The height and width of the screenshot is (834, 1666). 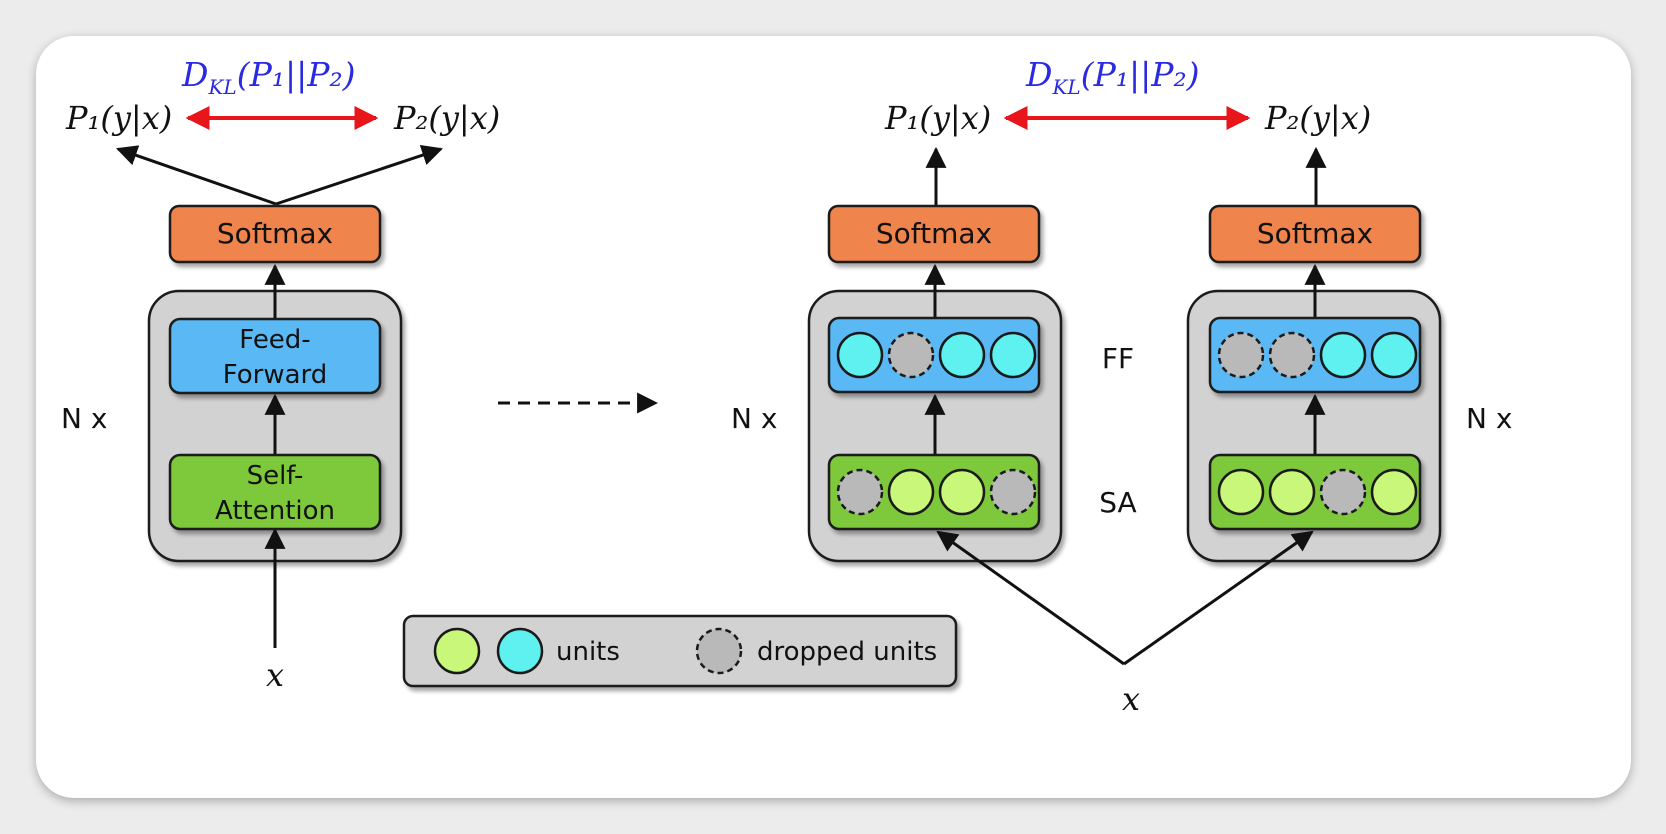 What do you see at coordinates (275, 356) in the screenshot?
I see `feed-forward-box-left` at bounding box center [275, 356].